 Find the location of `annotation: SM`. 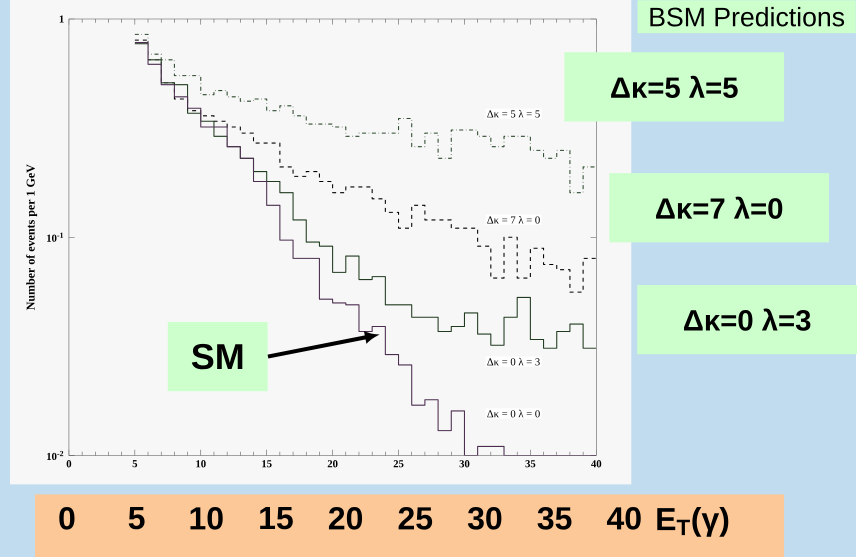

annotation: SM is located at coordinates (217, 357).